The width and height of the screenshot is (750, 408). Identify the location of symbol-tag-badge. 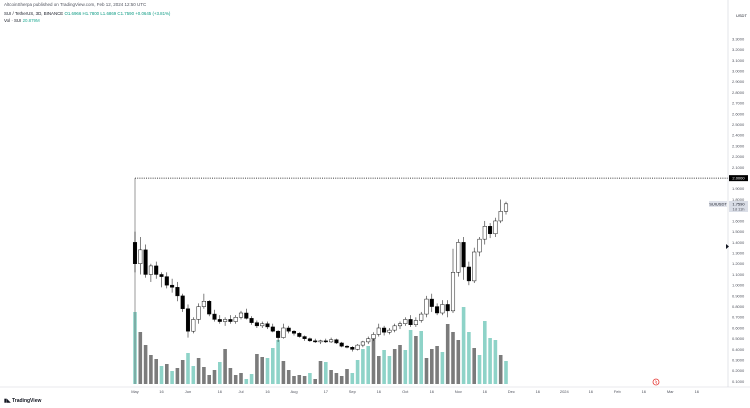
(718, 203).